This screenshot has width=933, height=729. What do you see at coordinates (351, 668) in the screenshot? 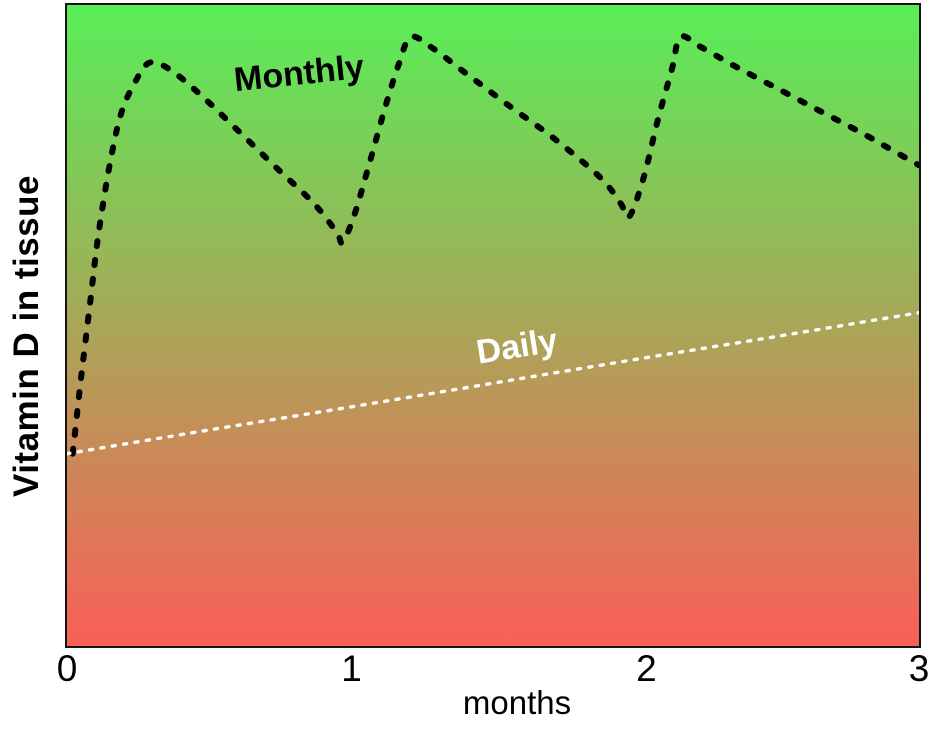
I see `x-tick-1: 1` at bounding box center [351, 668].